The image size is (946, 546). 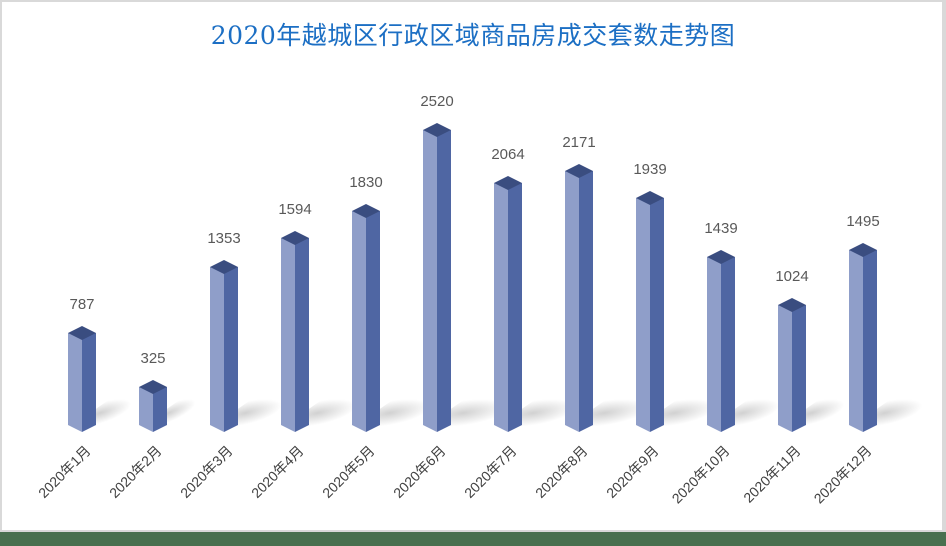 What do you see at coordinates (579, 142) in the screenshot?
I see `data-label: 2171` at bounding box center [579, 142].